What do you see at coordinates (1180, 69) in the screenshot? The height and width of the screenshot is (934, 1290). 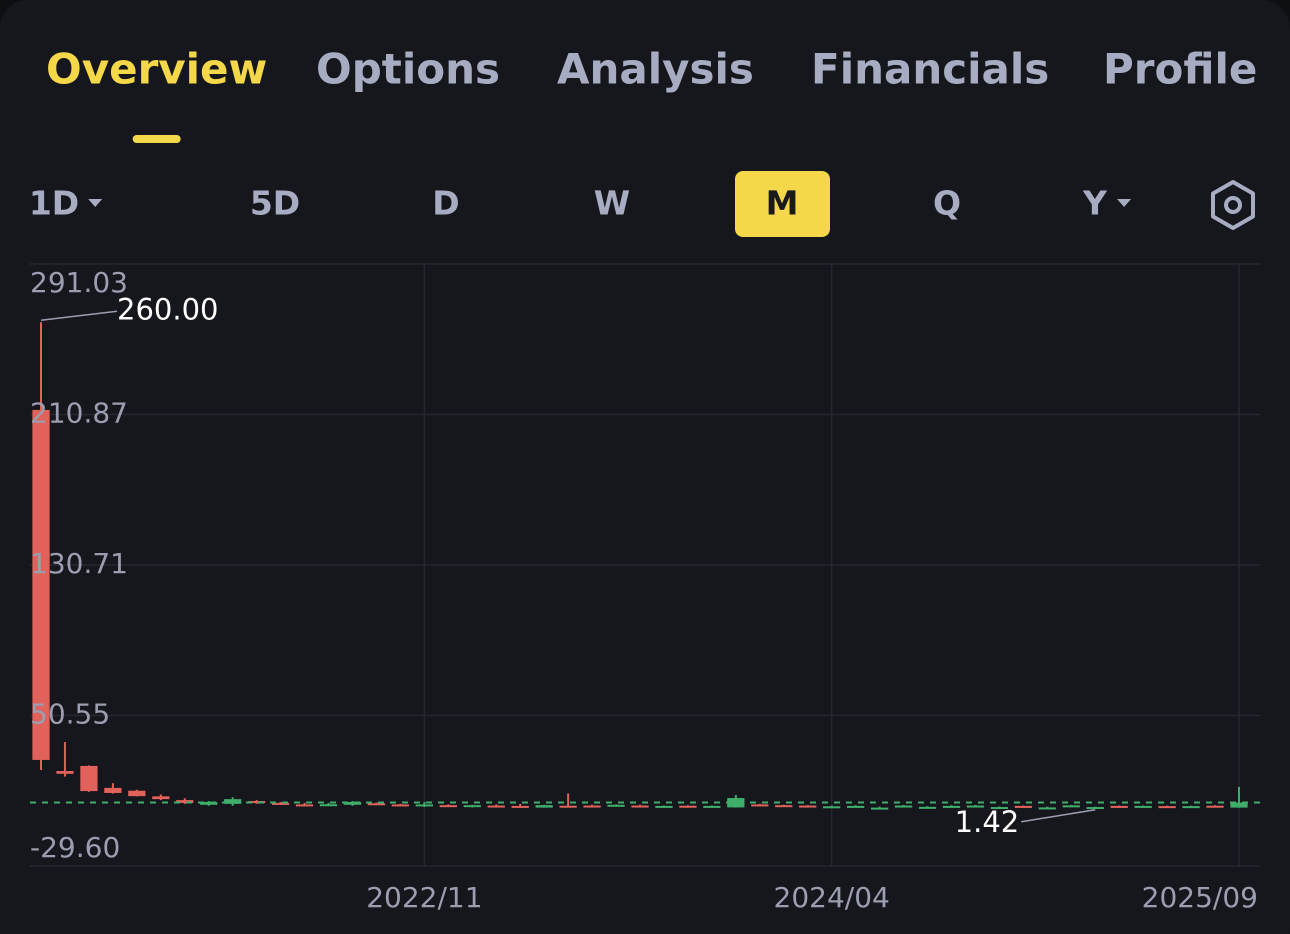 I see `tab: Profile` at bounding box center [1180, 69].